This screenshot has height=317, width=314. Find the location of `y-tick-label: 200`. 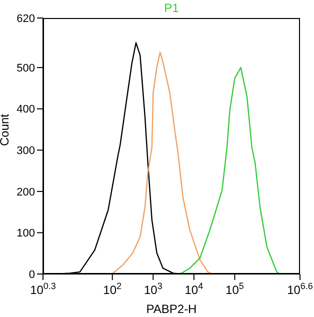

y-tick-label: 200 is located at coordinates (25, 192).